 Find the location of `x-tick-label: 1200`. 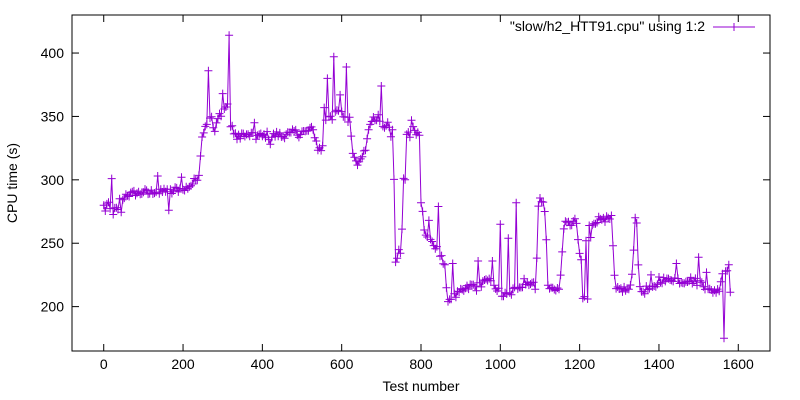

x-tick-label: 1200 is located at coordinates (579, 364).